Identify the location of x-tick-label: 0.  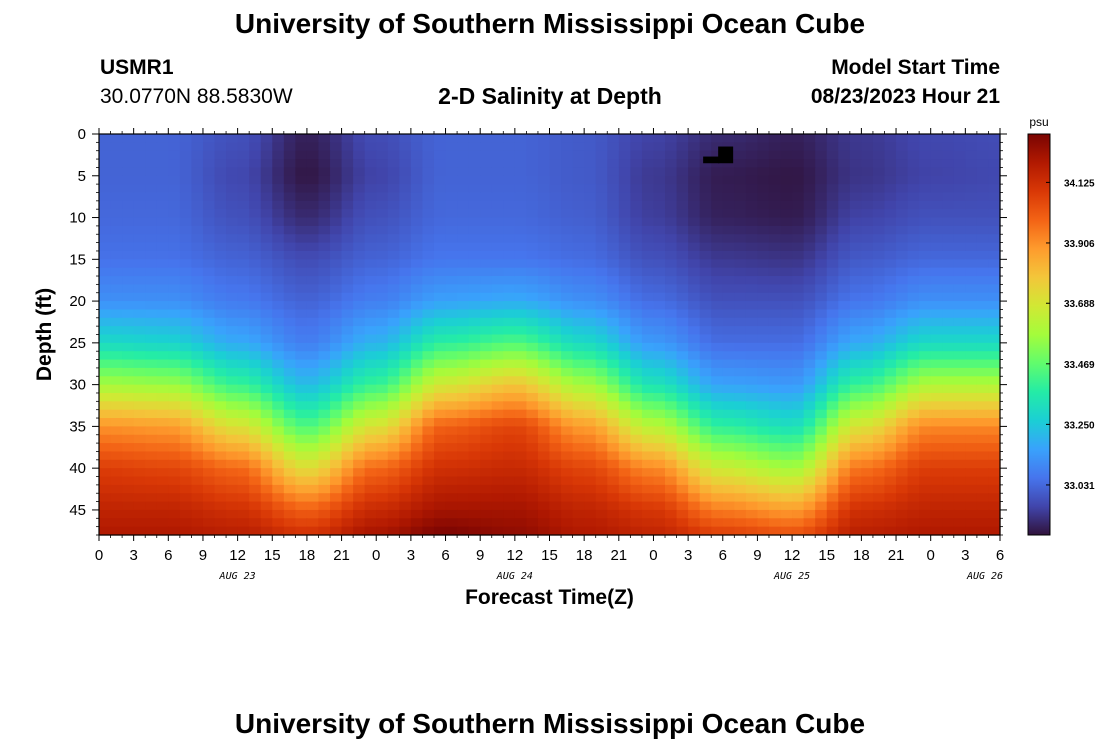
(653, 555).